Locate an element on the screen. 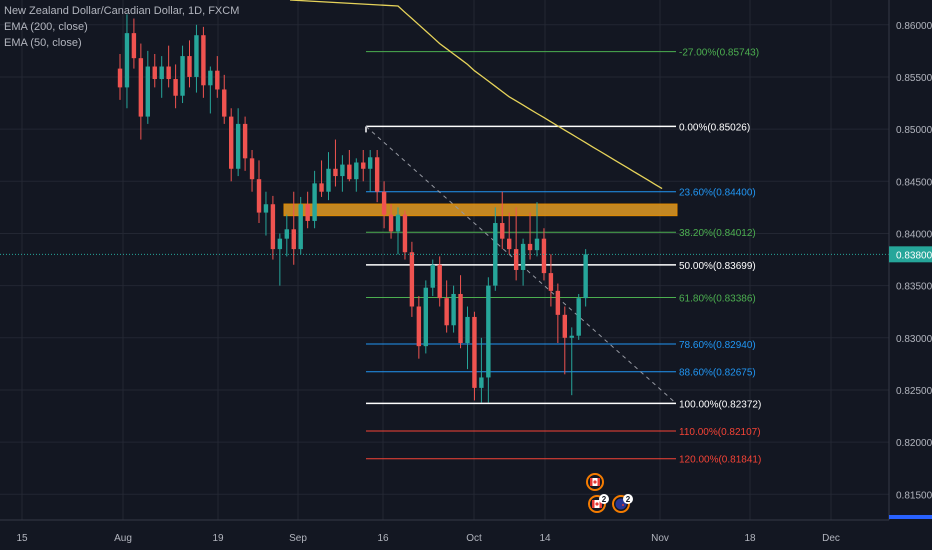 This screenshot has width=932, height=550. fib-level-label: 120.00%(0.81841) is located at coordinates (720, 460).